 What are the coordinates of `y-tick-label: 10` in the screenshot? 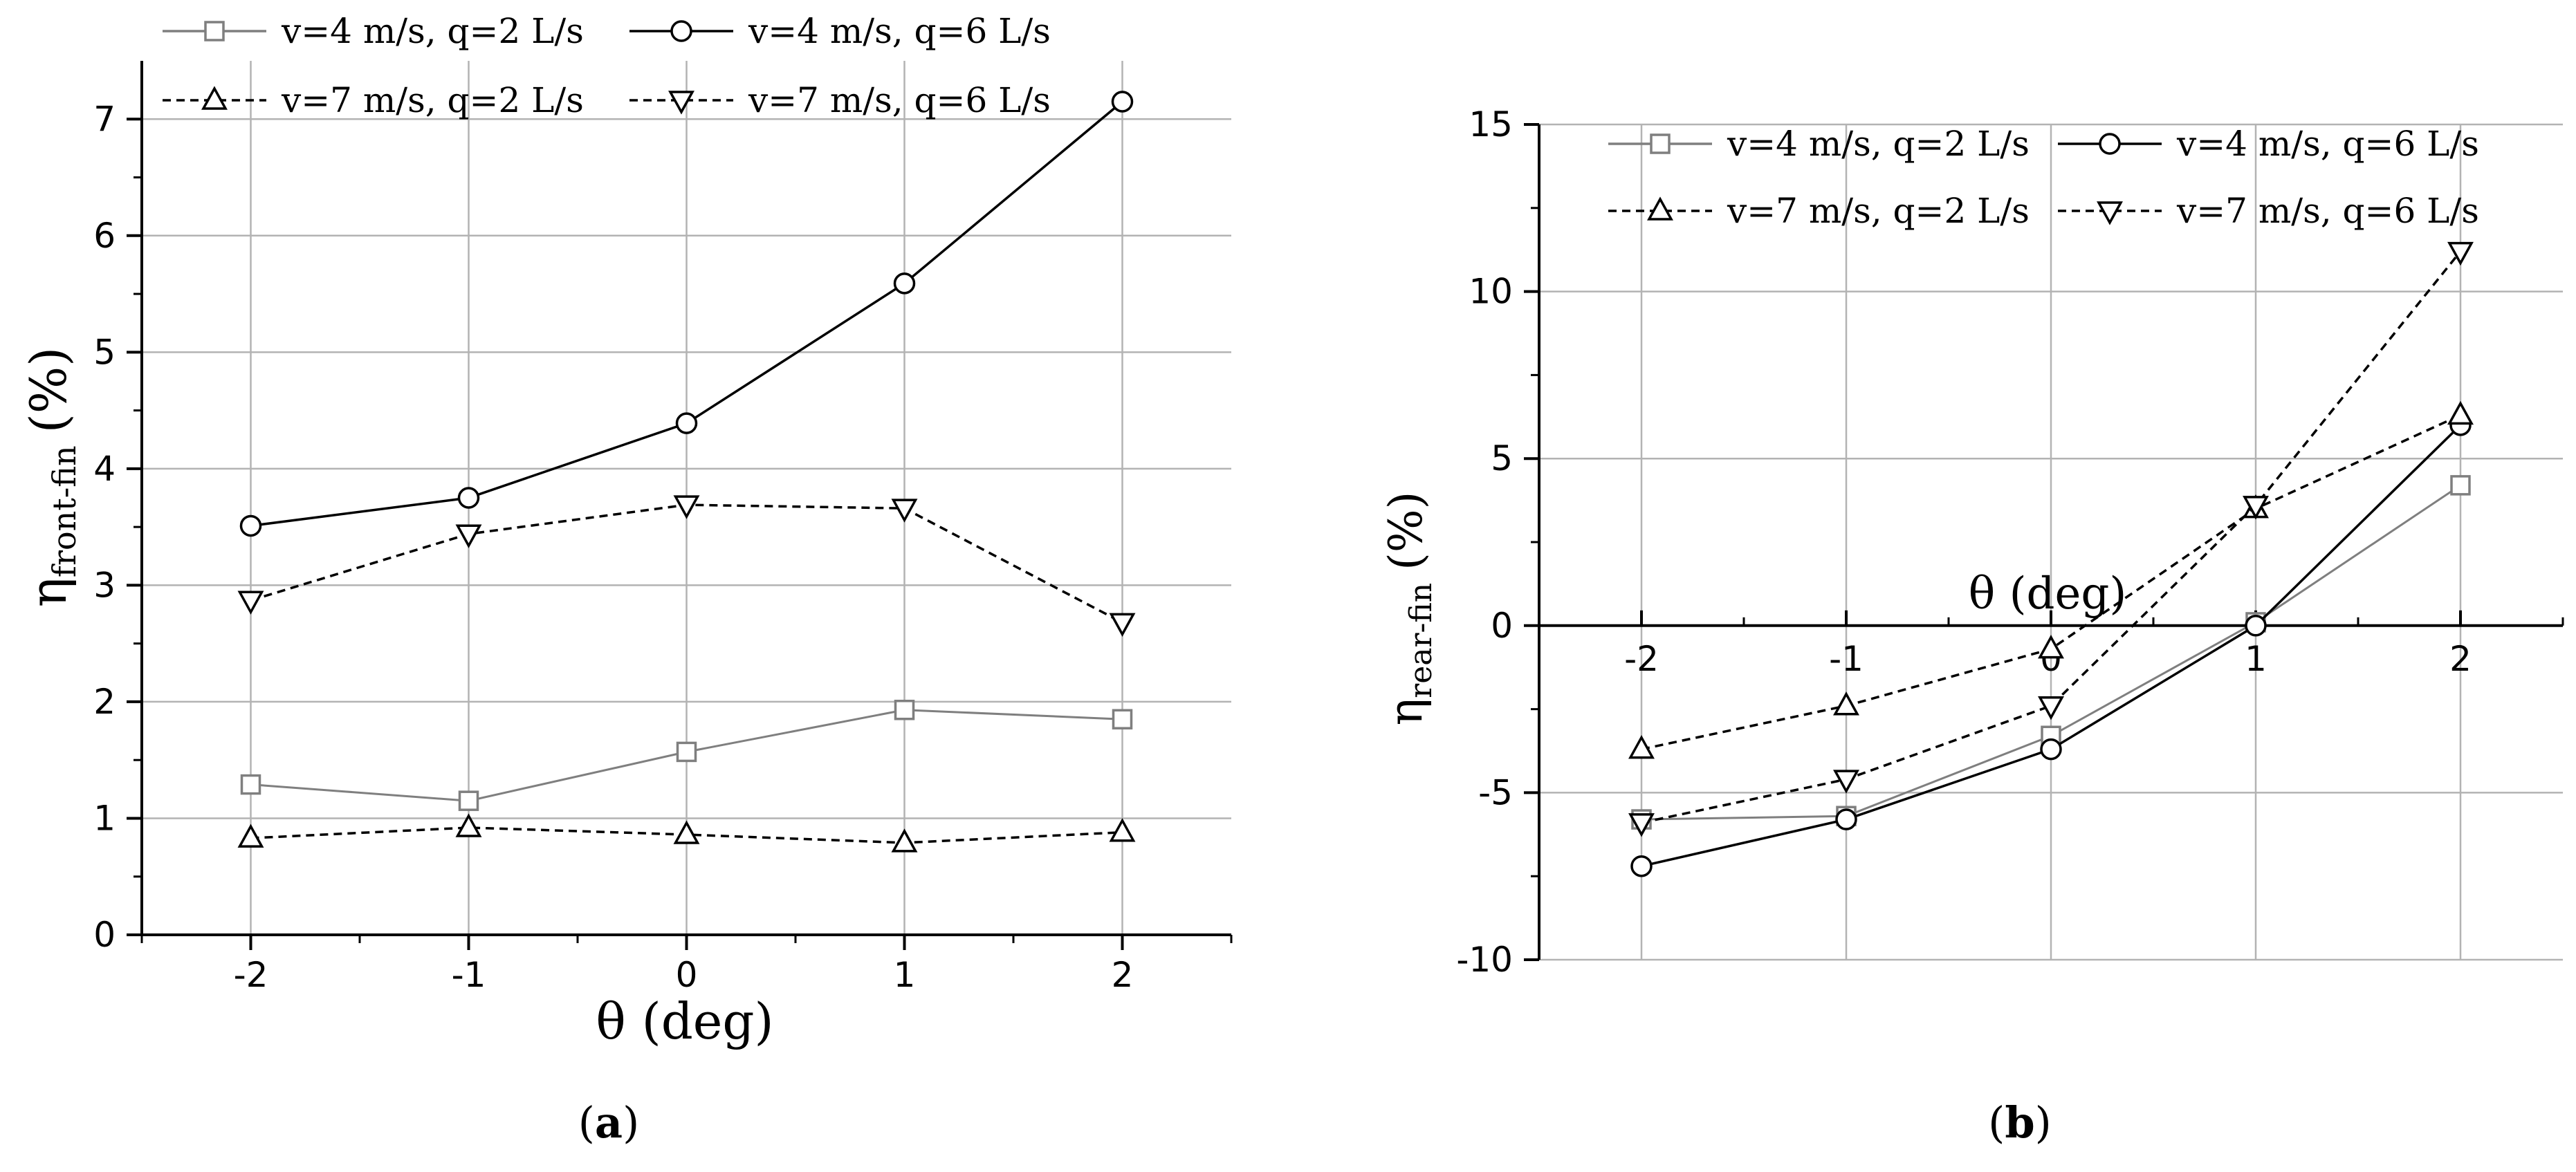 It's located at (1491, 292).